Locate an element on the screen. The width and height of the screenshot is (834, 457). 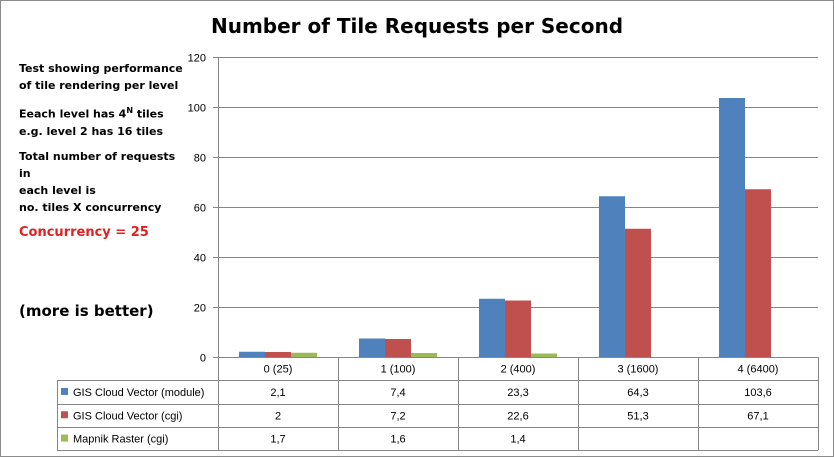
data-value-label: 1,4 is located at coordinates (517, 440).